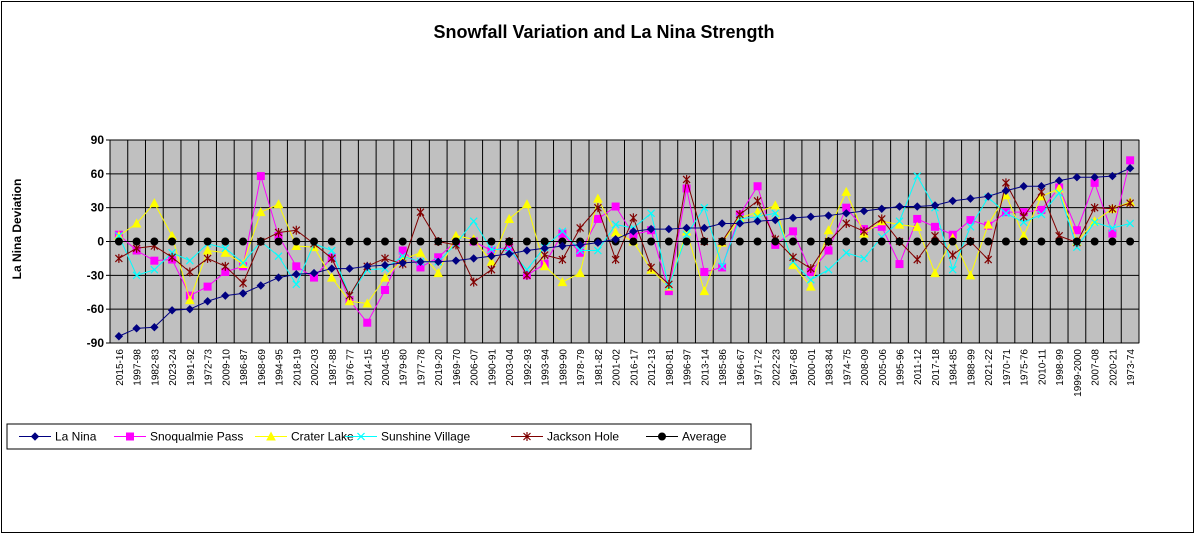 The image size is (1197, 536). What do you see at coordinates (686, 437) in the screenshot?
I see `legend-item-average: Average` at bounding box center [686, 437].